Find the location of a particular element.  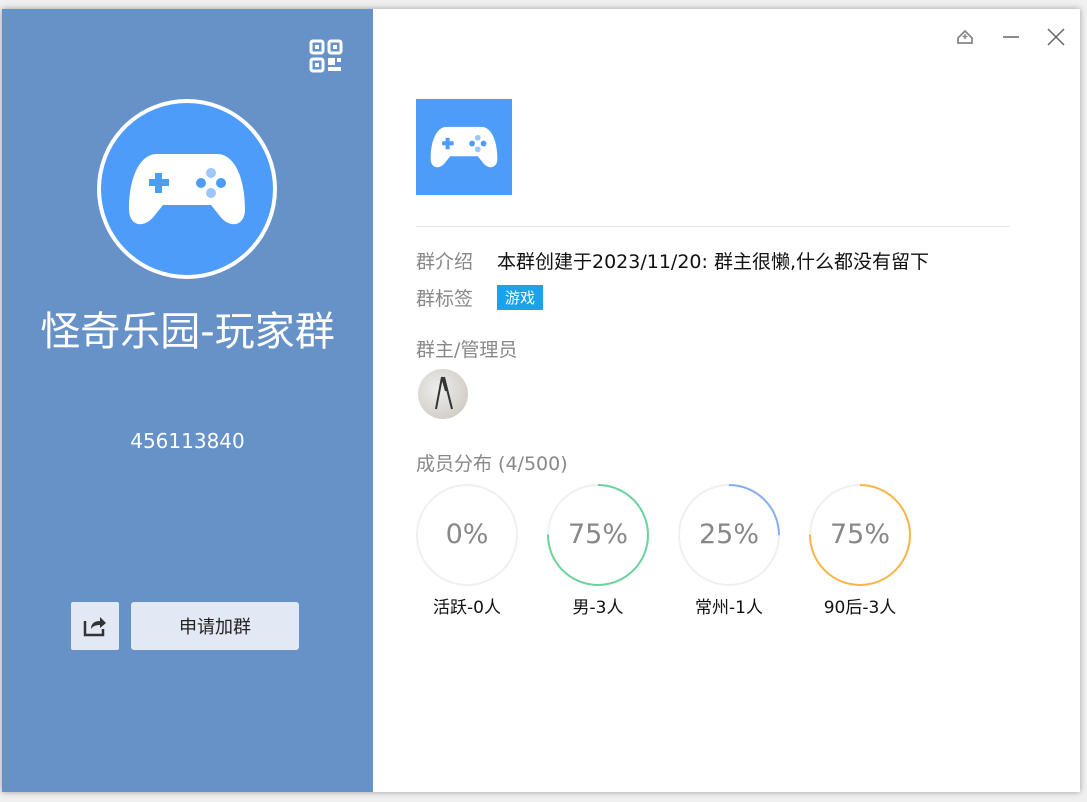

close-button is located at coordinates (1056, 37).